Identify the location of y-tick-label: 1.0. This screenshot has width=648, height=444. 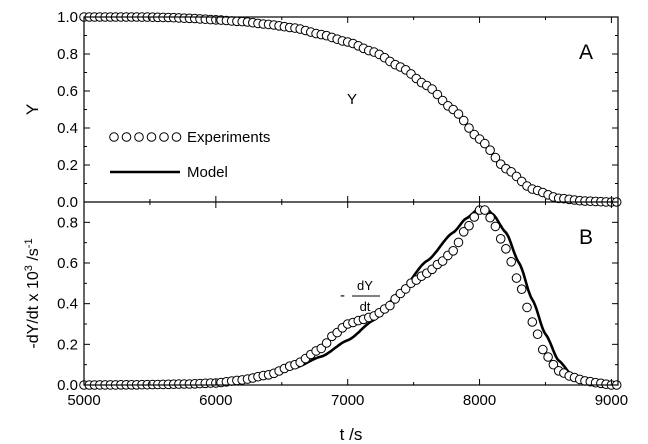
(67, 17).